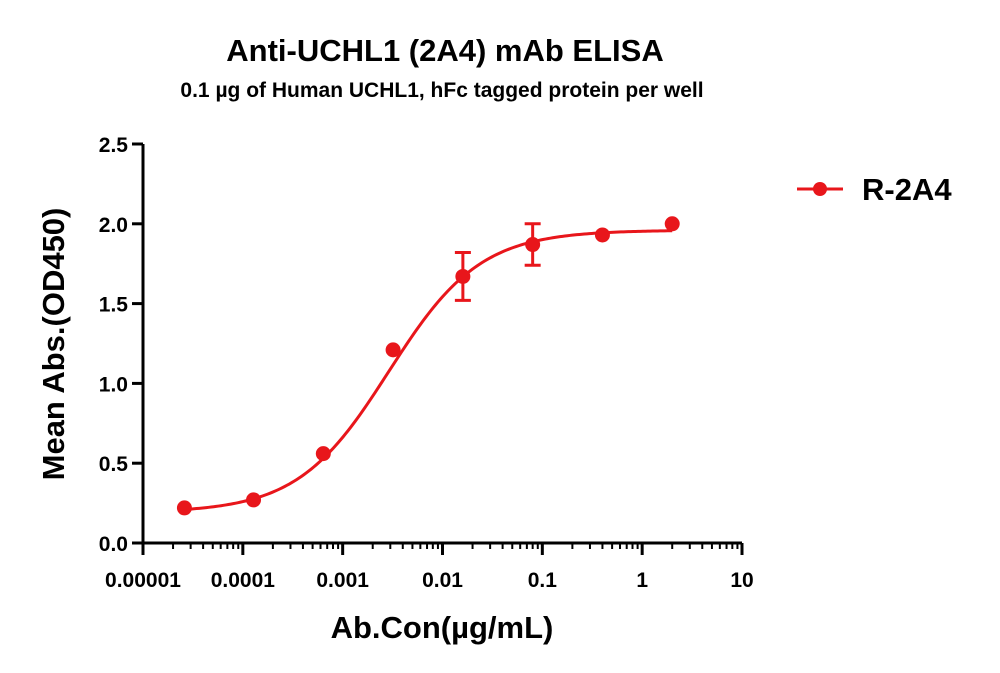 The image size is (1000, 673). I want to click on y-tick-label: 0.0, so click(113, 544).